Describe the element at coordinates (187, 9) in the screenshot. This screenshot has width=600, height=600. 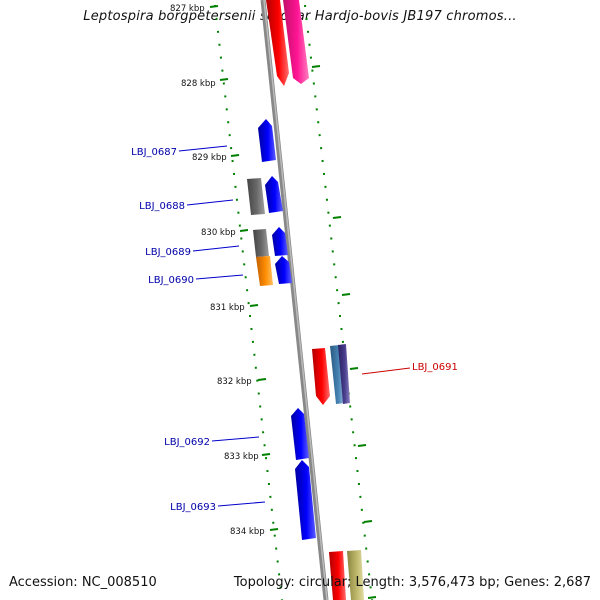
I see `kbp-label: 827 kbp` at that location.